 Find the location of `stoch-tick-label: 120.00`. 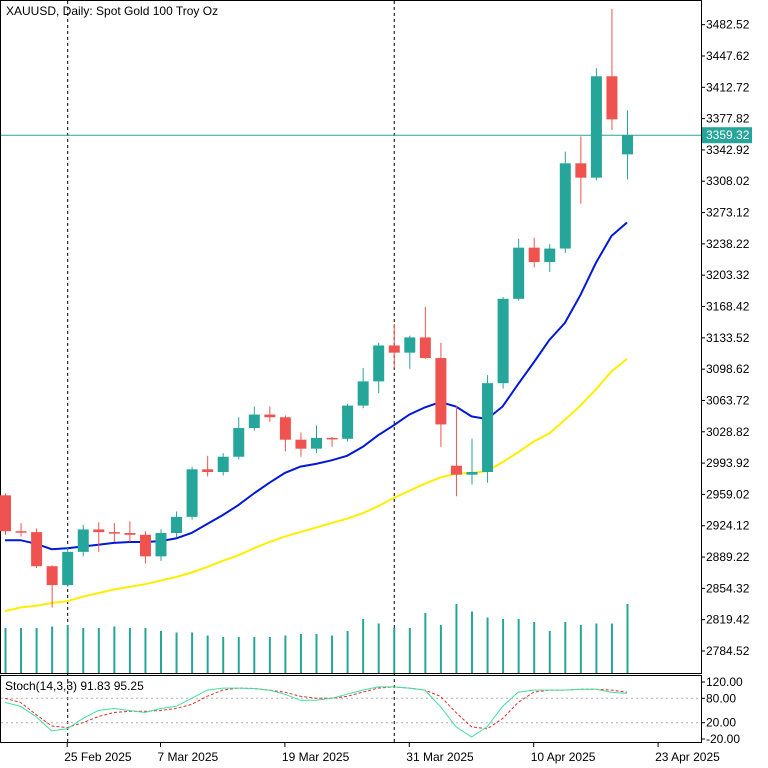

stoch-tick-label: 120.00 is located at coordinates (724, 682).